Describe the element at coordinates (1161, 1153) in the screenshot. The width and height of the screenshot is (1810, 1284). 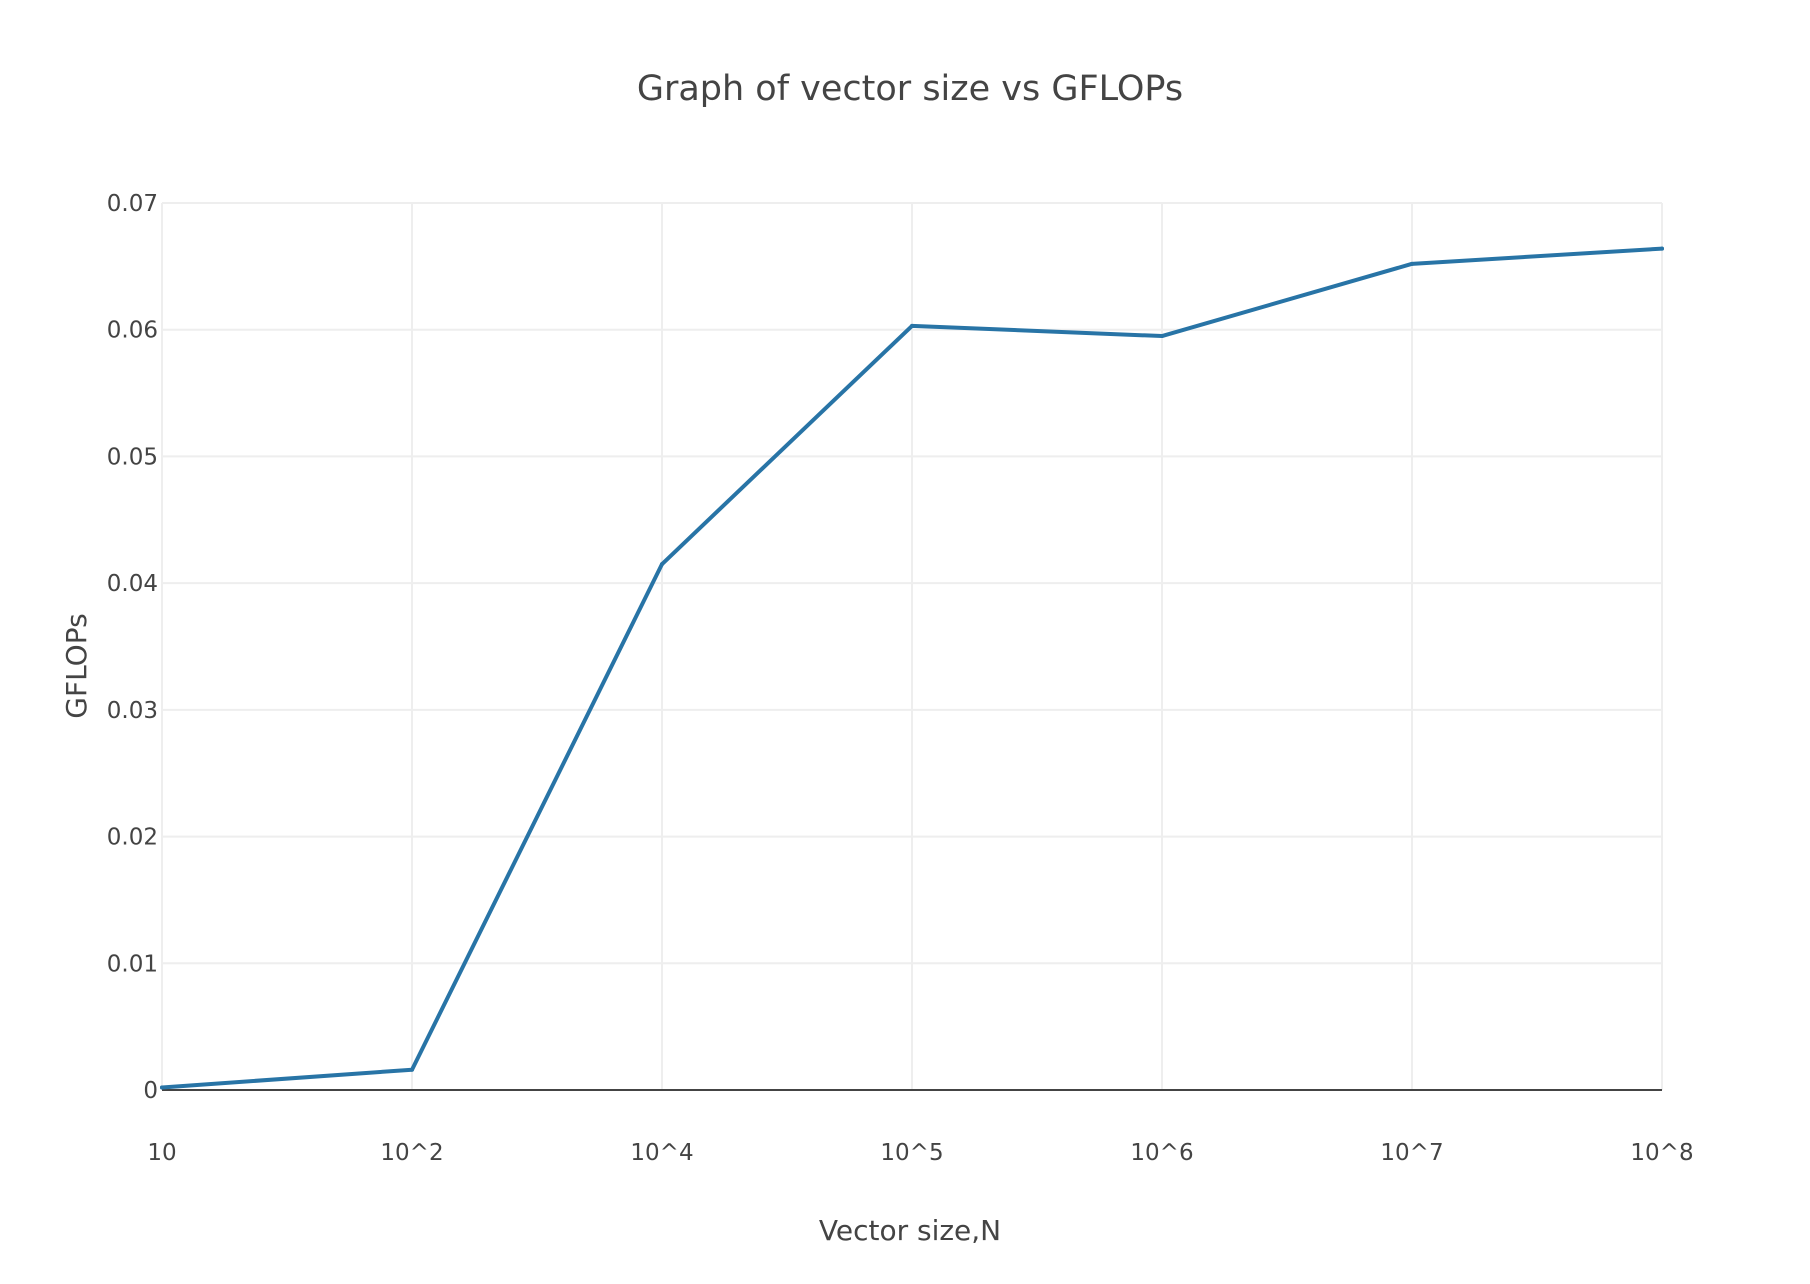
I see `x-tick-label: 10^6` at that location.